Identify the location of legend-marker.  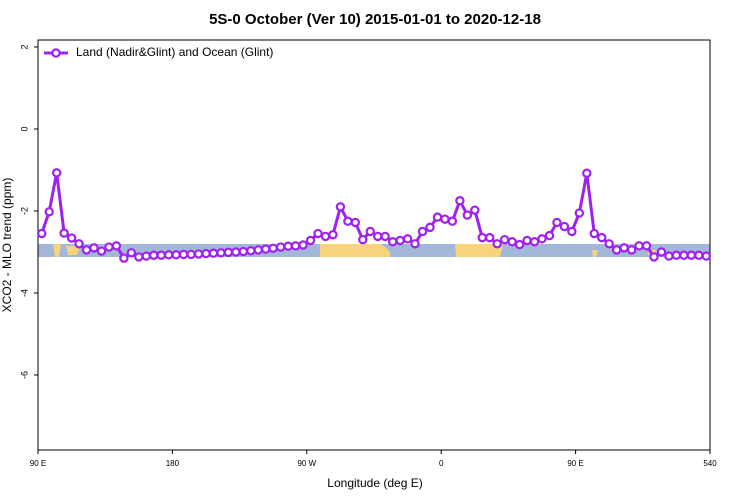
(56, 53).